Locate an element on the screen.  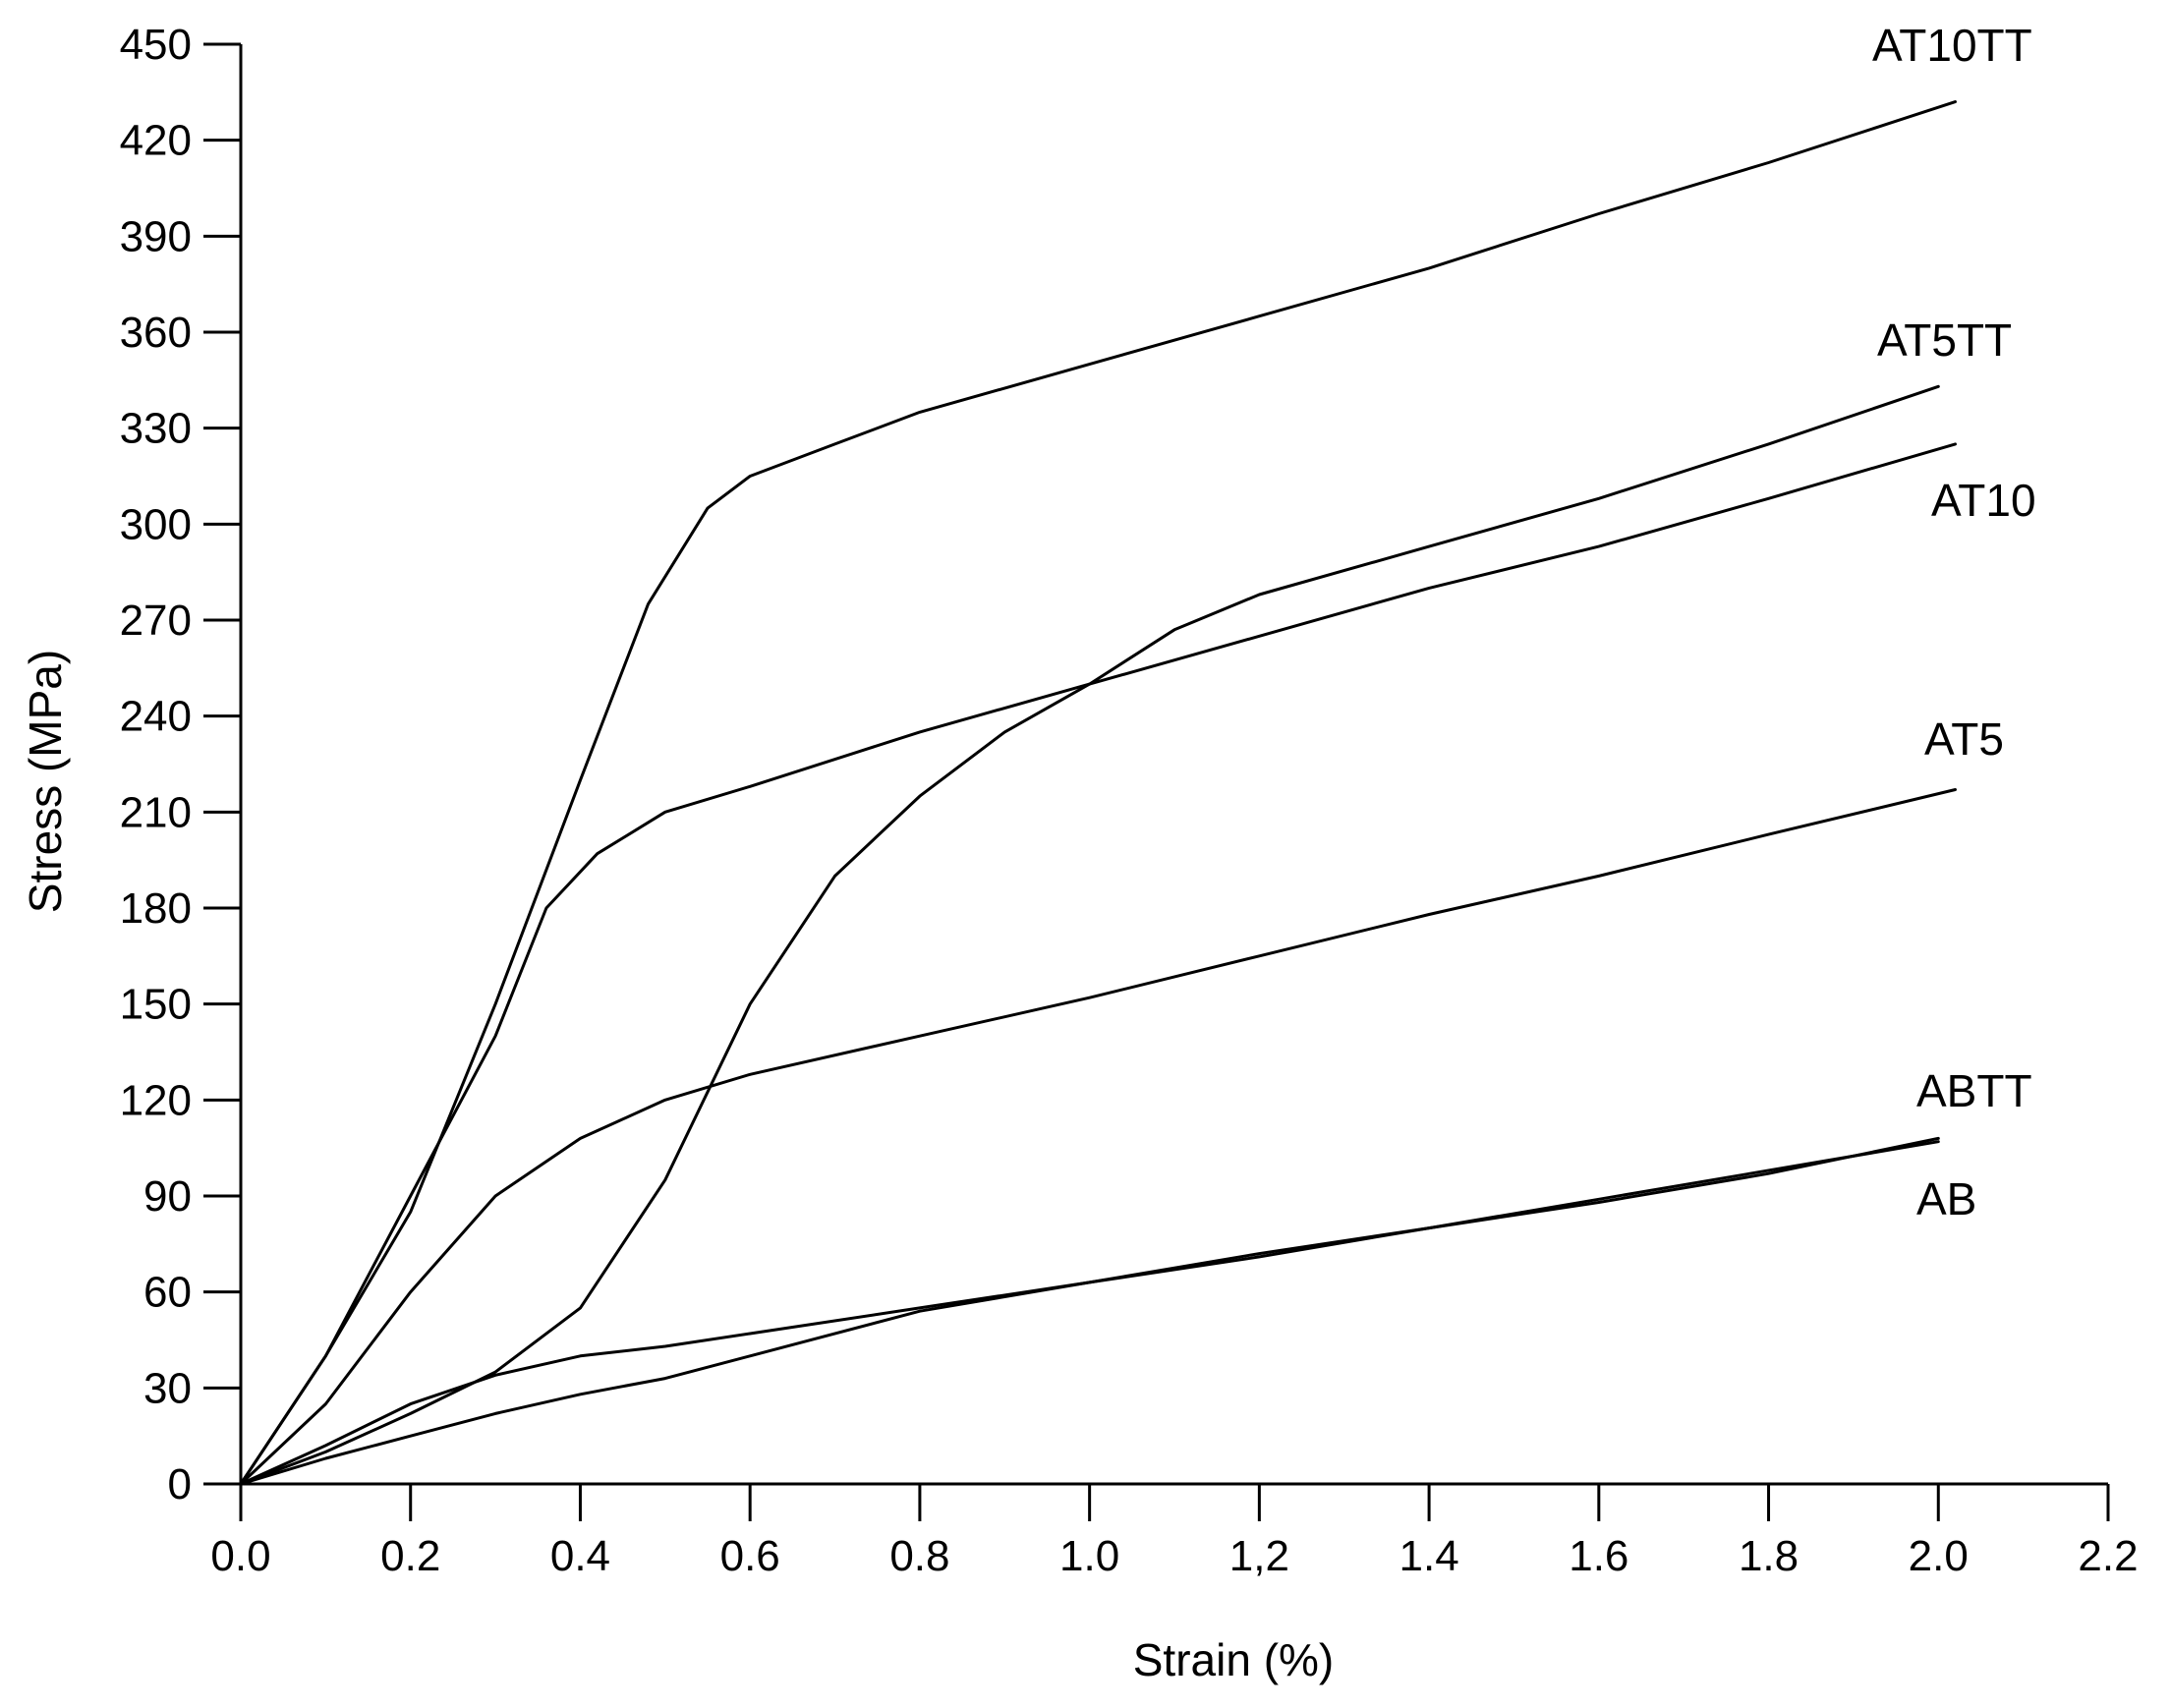
y-tick-label: 0 is located at coordinates (180, 1484).